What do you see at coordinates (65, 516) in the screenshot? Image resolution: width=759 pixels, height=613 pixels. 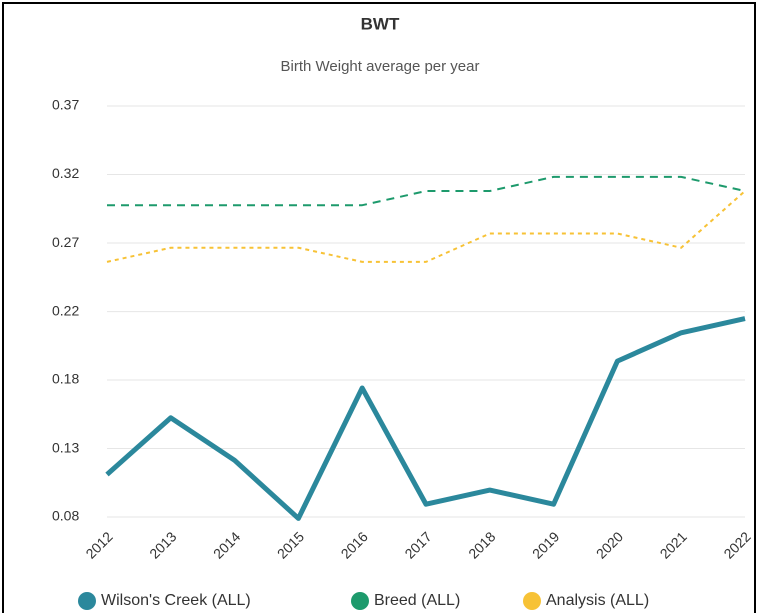 I see `y-tick-label: 0.08` at bounding box center [65, 516].